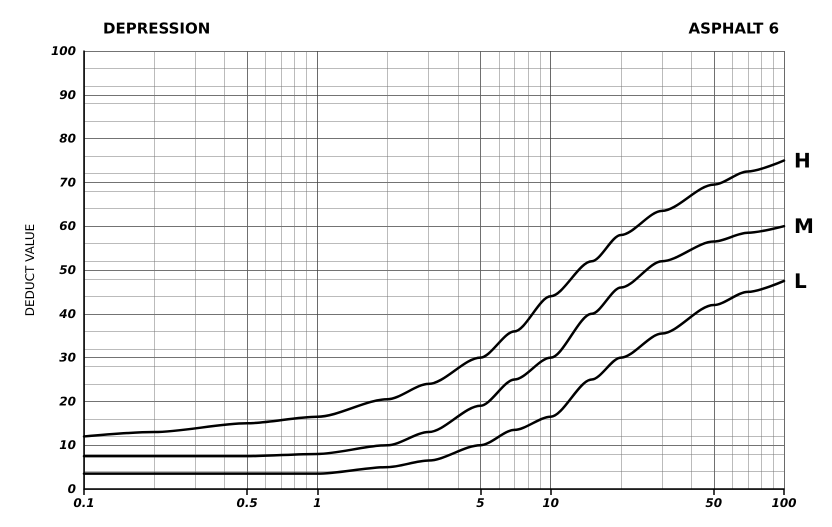 This screenshot has height=527, width=832. What do you see at coordinates (67, 182) in the screenshot?
I see `y-tick-label: 70` at bounding box center [67, 182].